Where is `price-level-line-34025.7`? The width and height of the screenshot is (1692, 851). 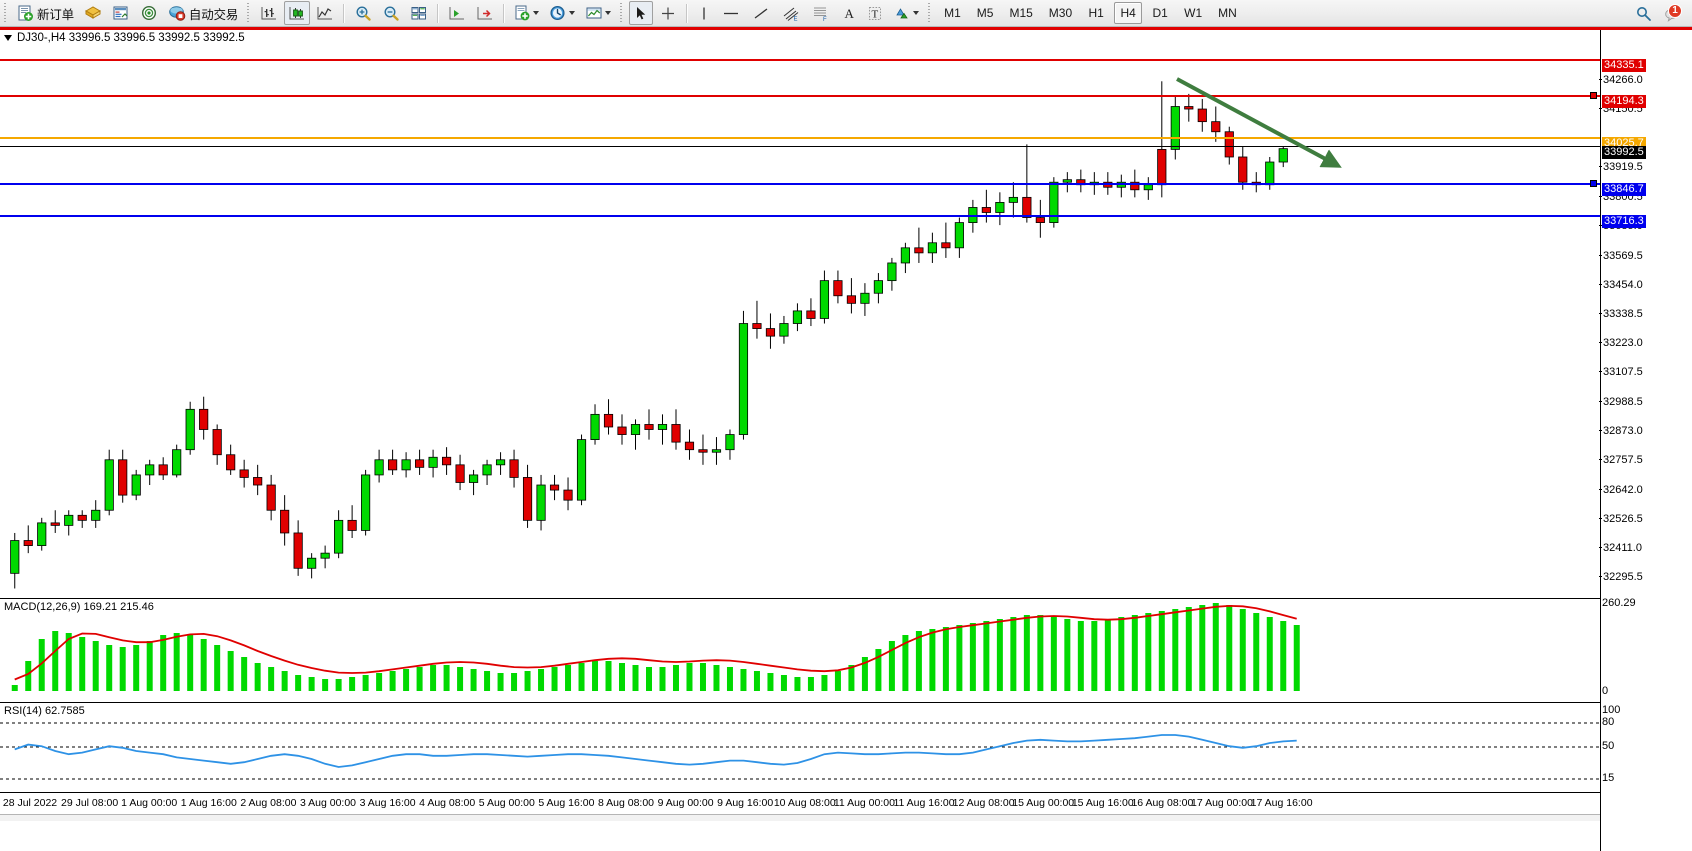 price-level-line-34025.7 is located at coordinates (800, 138).